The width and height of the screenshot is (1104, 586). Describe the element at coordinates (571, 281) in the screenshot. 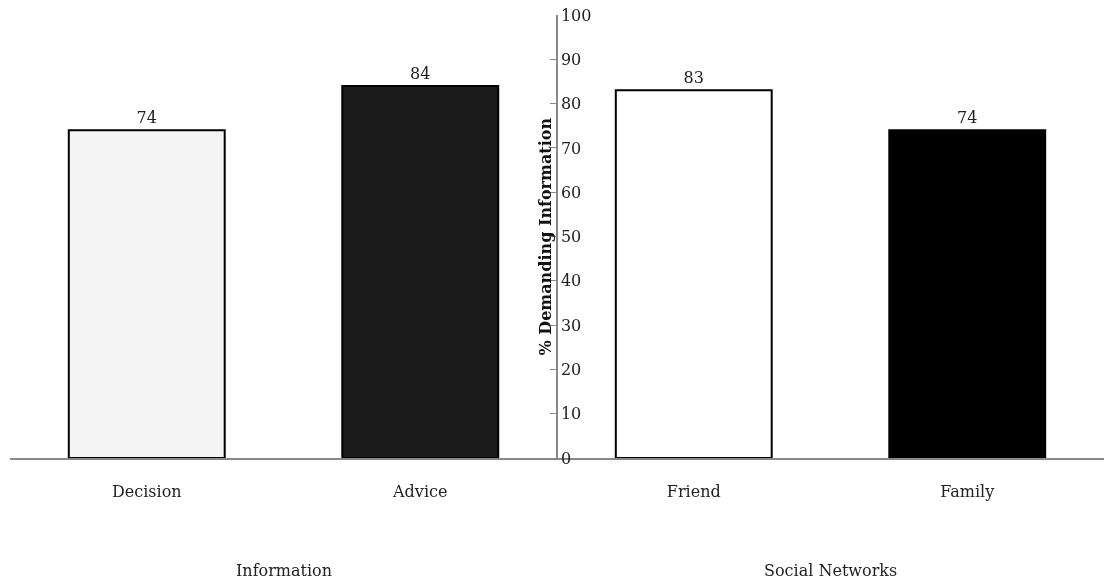

I see `y-tick-label: 40` at that location.